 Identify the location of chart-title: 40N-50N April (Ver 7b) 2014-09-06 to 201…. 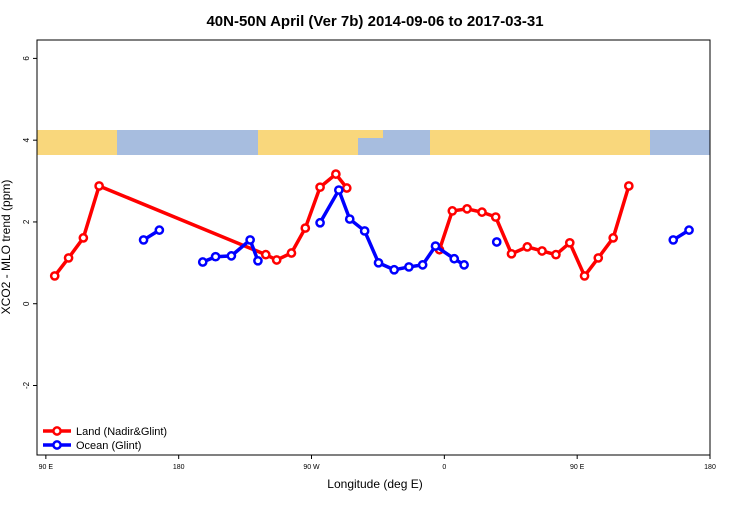
(374, 21).